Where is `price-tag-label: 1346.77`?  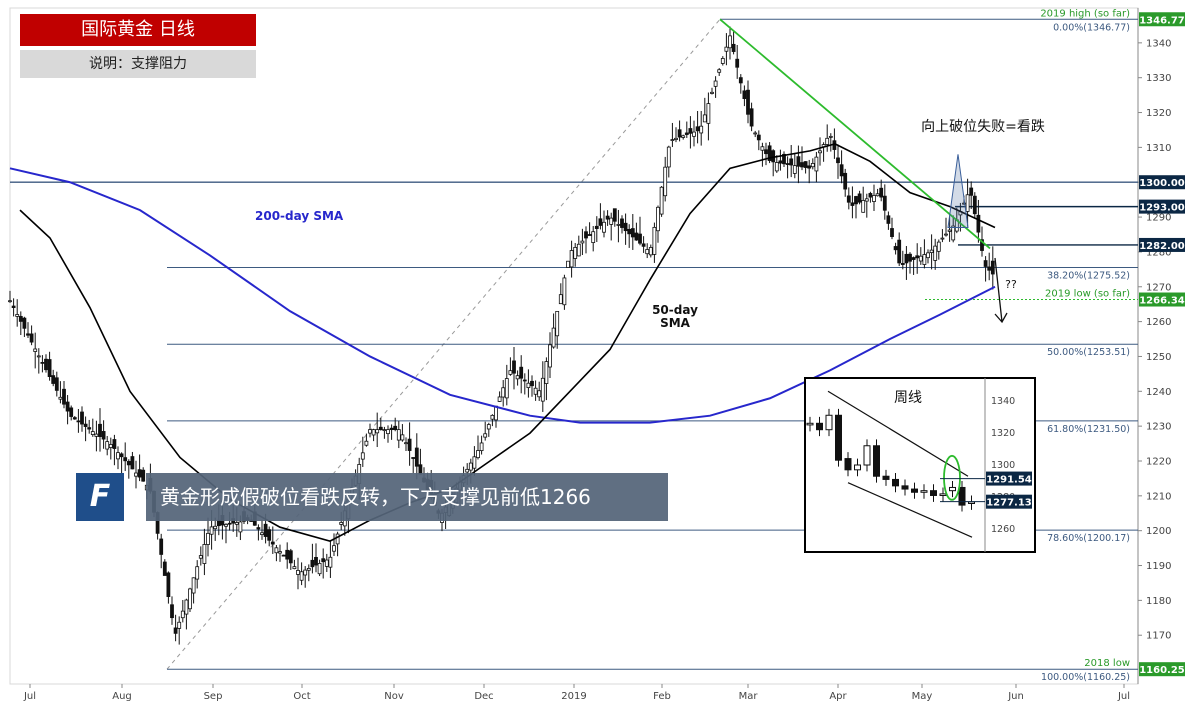 price-tag-label: 1346.77 is located at coordinates (1162, 20).